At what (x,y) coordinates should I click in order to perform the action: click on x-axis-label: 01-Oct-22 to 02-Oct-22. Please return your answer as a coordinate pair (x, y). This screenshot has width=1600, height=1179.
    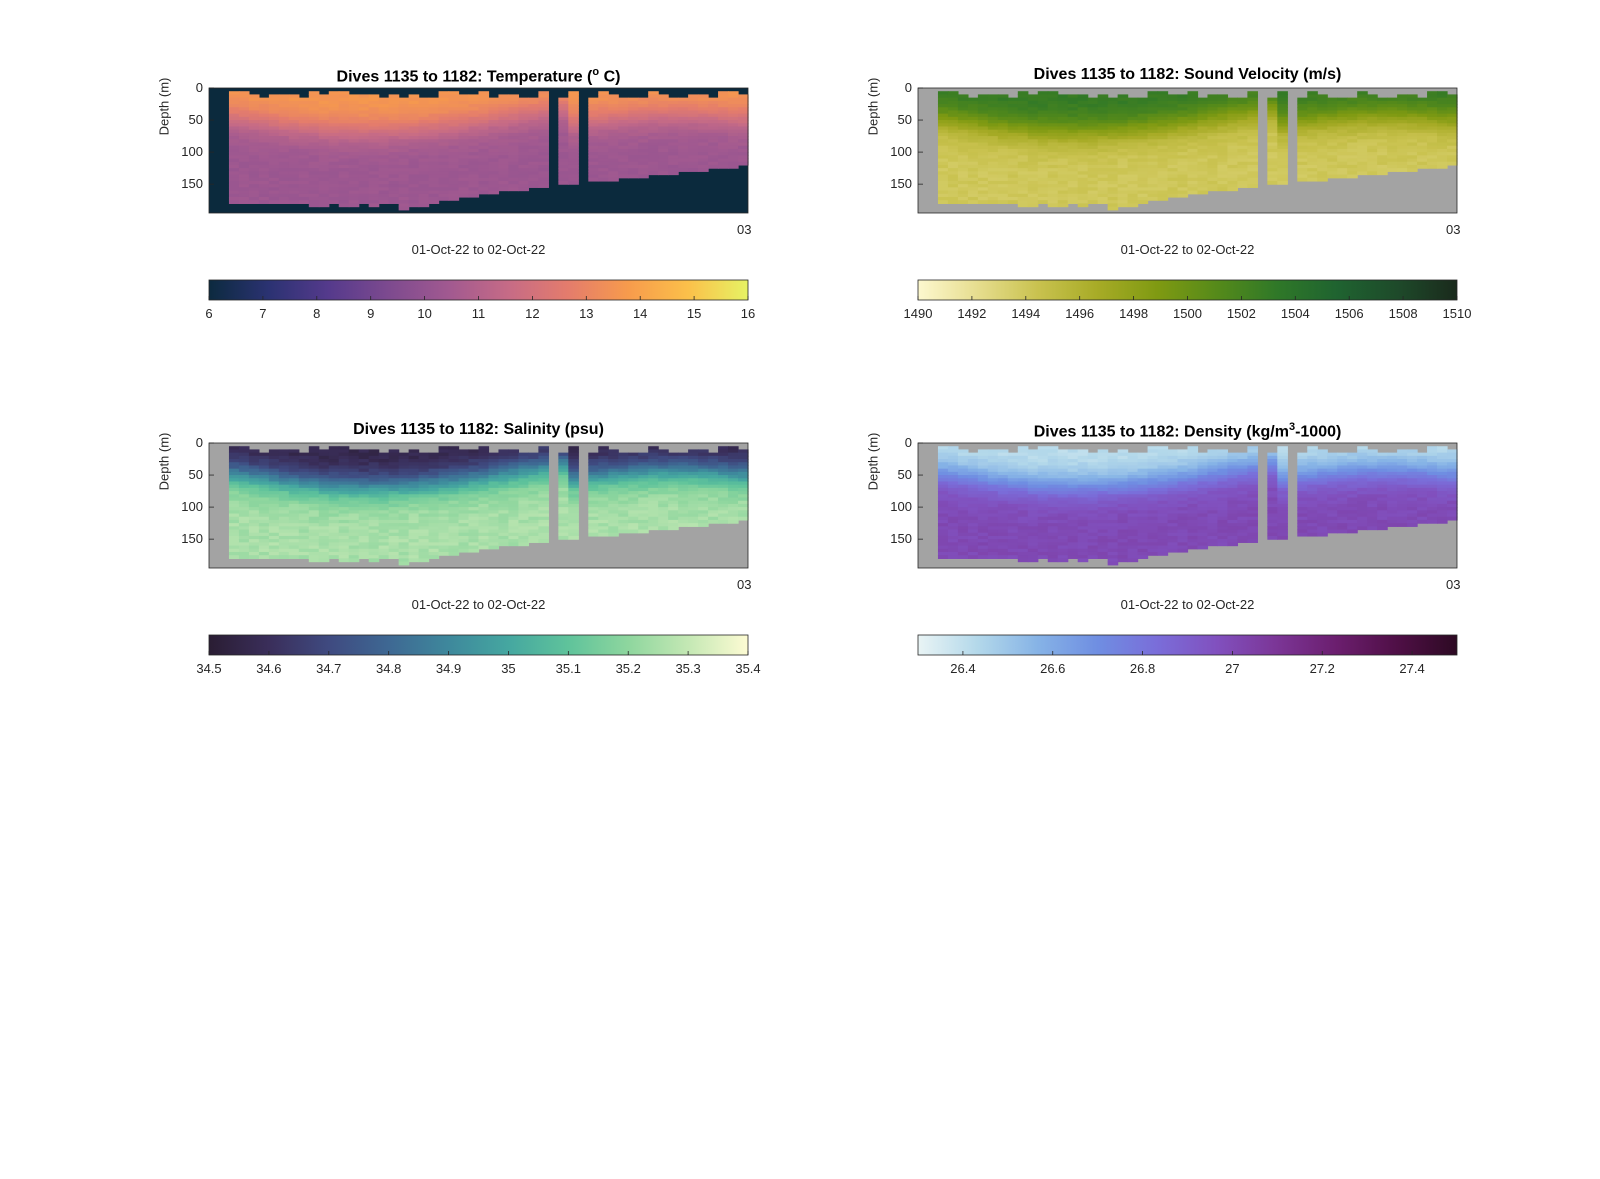
    Looking at the image, I should click on (1187, 249).